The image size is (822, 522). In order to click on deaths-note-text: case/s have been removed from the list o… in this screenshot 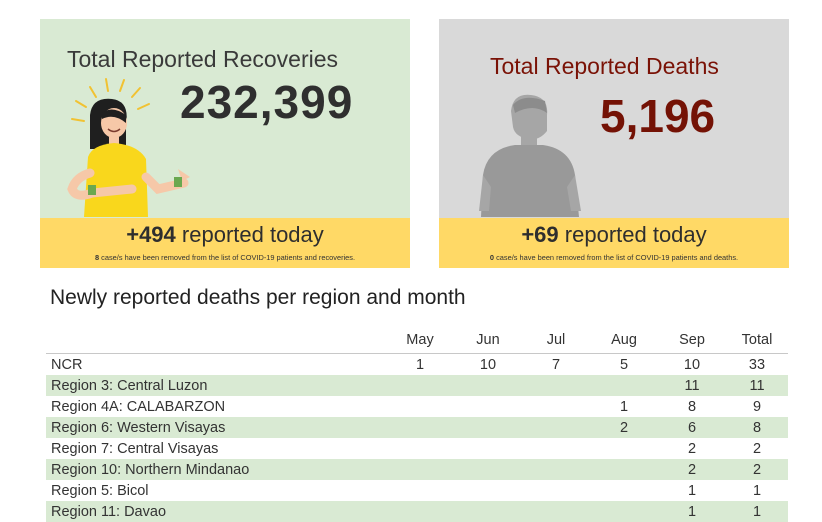, I will do `click(617, 257)`.